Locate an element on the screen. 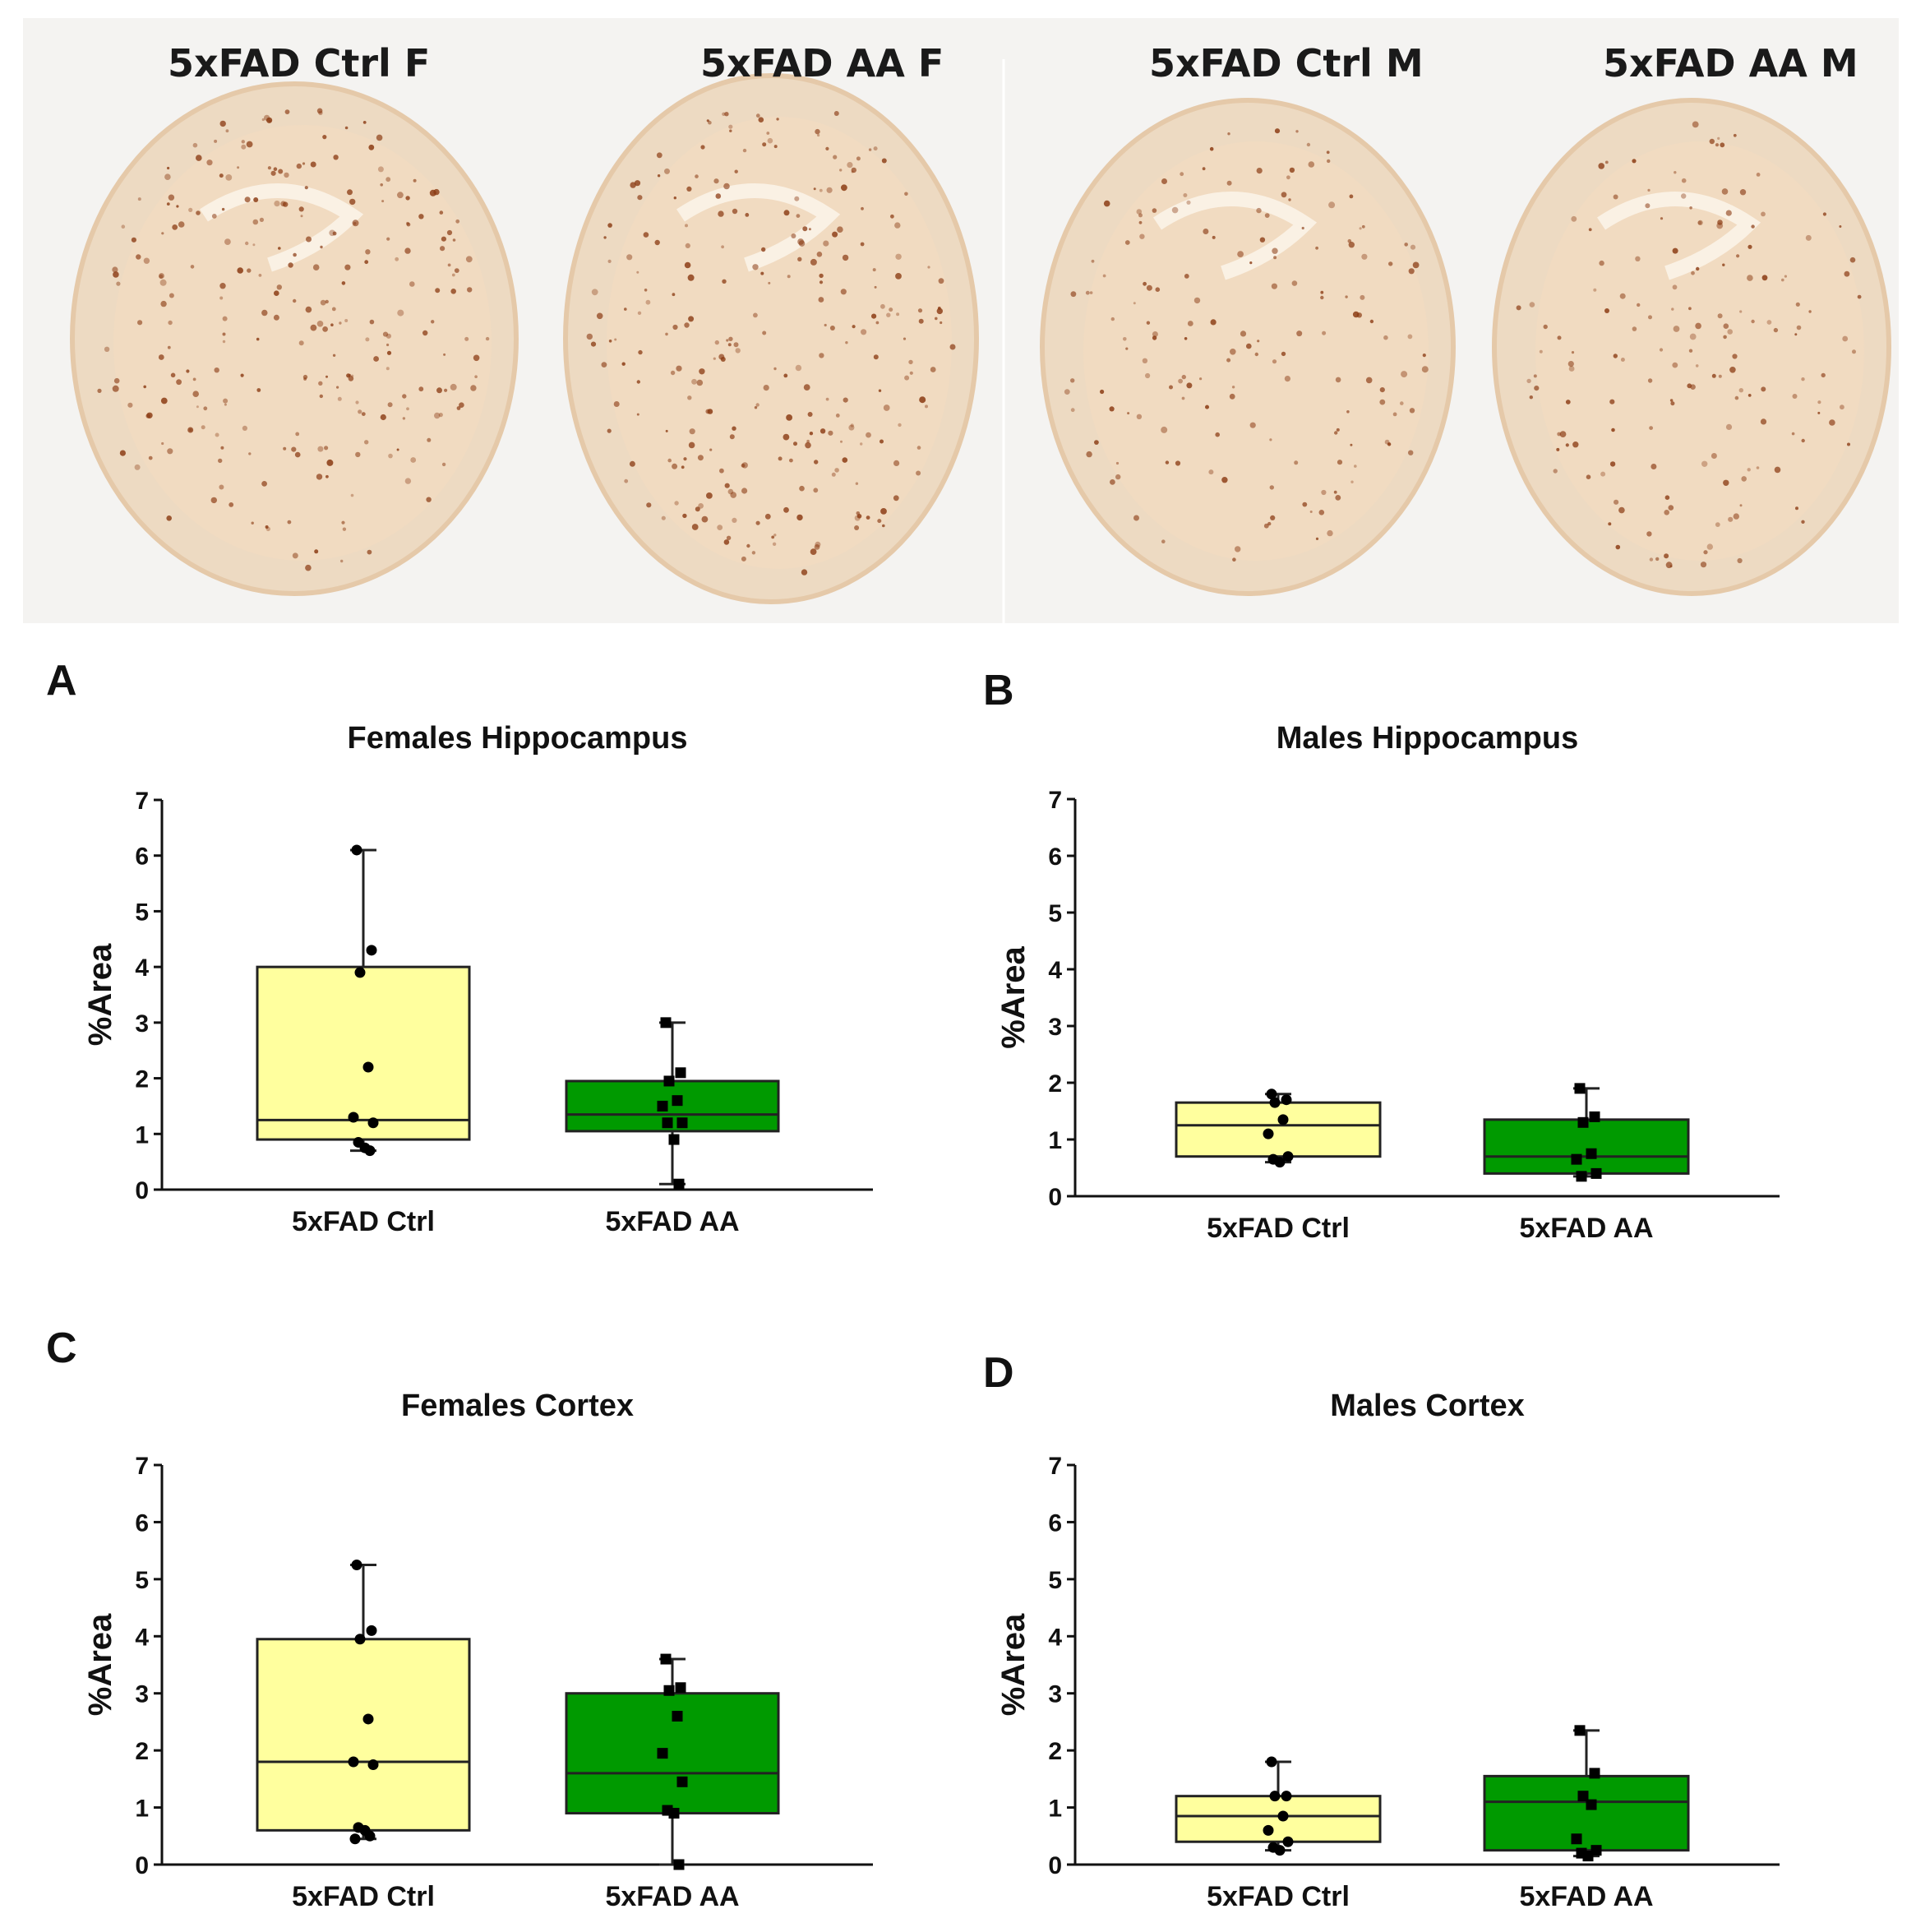 This screenshot has width=1916, height=1932. panel-letter-a: A is located at coordinates (62, 681).